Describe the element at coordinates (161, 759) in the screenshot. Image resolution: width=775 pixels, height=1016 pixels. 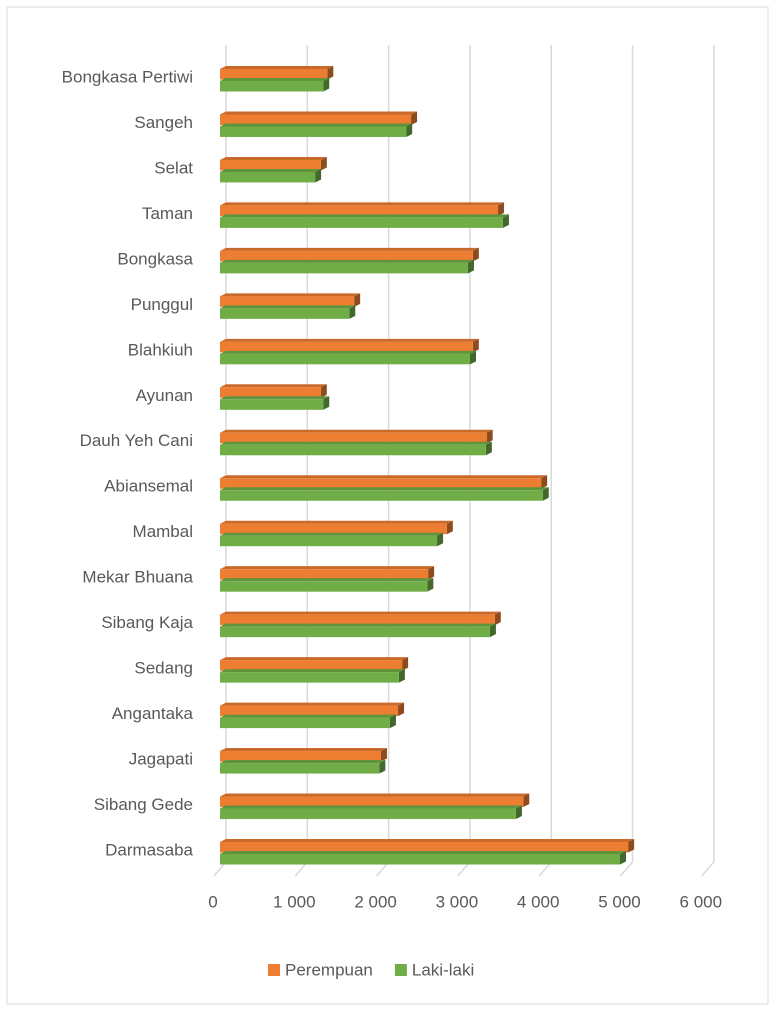
I see `y-tick-label: Jagapati` at that location.